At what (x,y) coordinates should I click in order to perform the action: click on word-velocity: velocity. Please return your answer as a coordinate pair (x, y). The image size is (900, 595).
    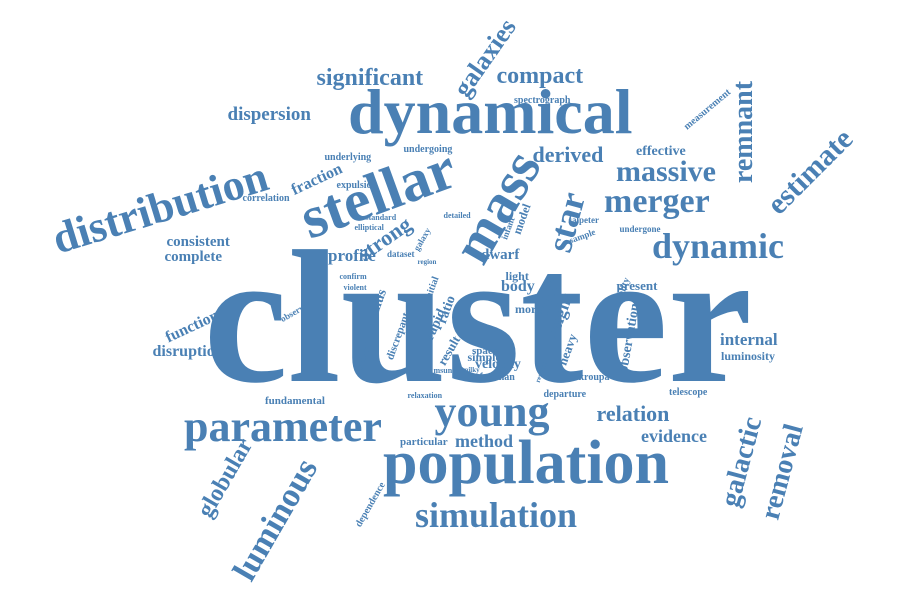
    Looking at the image, I should click on (498, 364).